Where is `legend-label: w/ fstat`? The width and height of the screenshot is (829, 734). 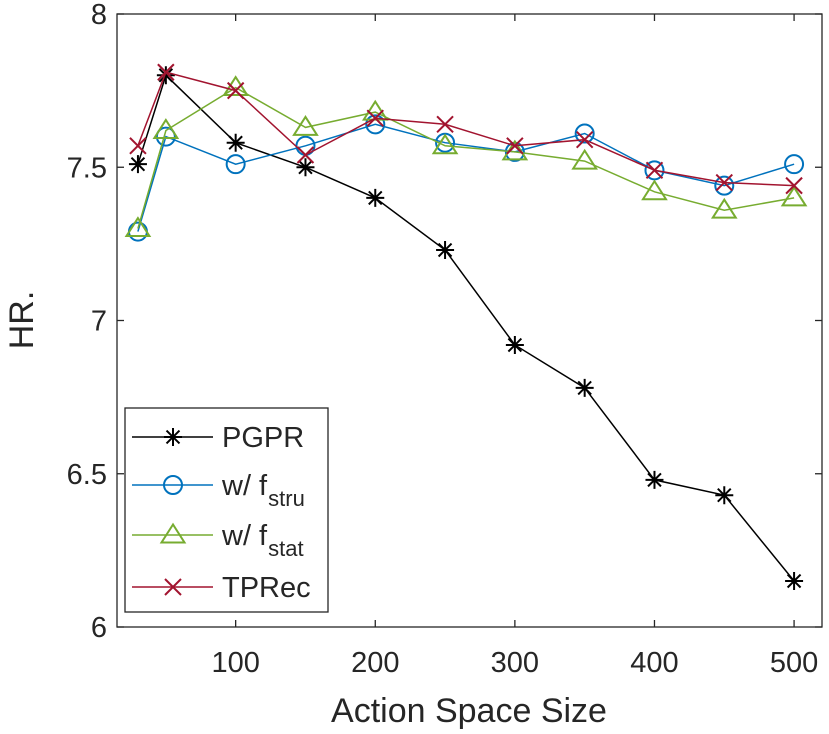 legend-label: w/ fstat is located at coordinates (262, 540).